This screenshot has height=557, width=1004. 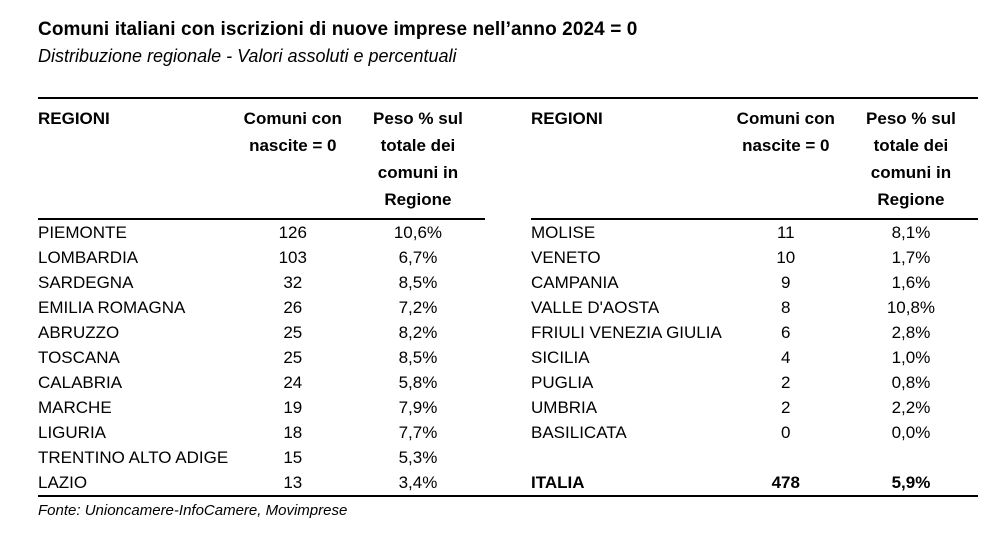 What do you see at coordinates (911, 282) in the screenshot?
I see `share-cell: 1,6%` at bounding box center [911, 282].